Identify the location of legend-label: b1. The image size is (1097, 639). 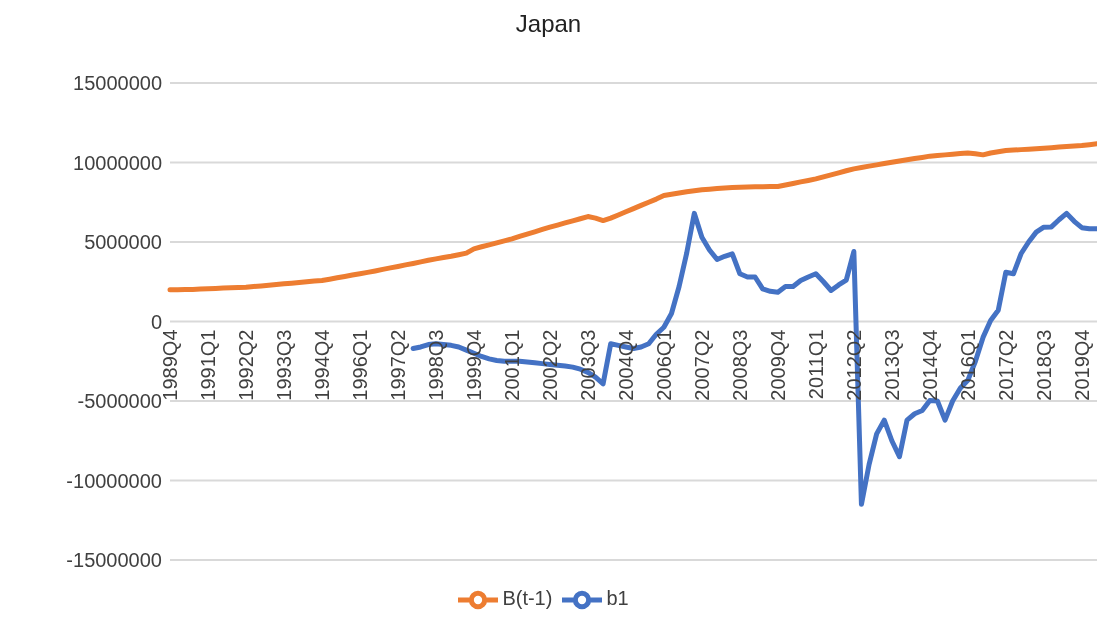
(617, 598).